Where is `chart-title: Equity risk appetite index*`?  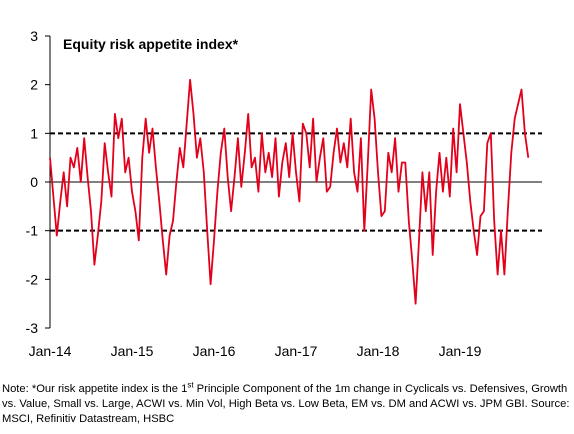 chart-title: Equity risk appetite index* is located at coordinates (151, 44).